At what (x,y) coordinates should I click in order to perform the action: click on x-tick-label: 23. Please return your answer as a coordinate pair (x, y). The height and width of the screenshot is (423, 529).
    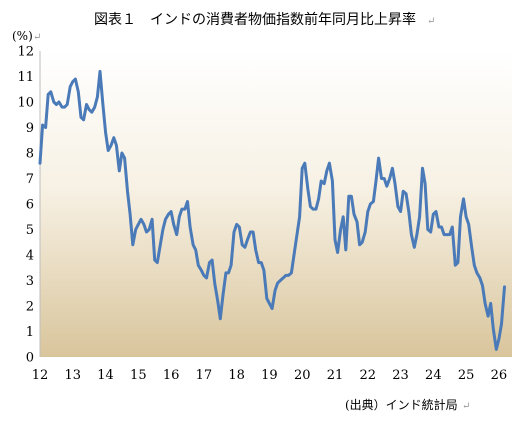
    Looking at the image, I should click on (400, 375).